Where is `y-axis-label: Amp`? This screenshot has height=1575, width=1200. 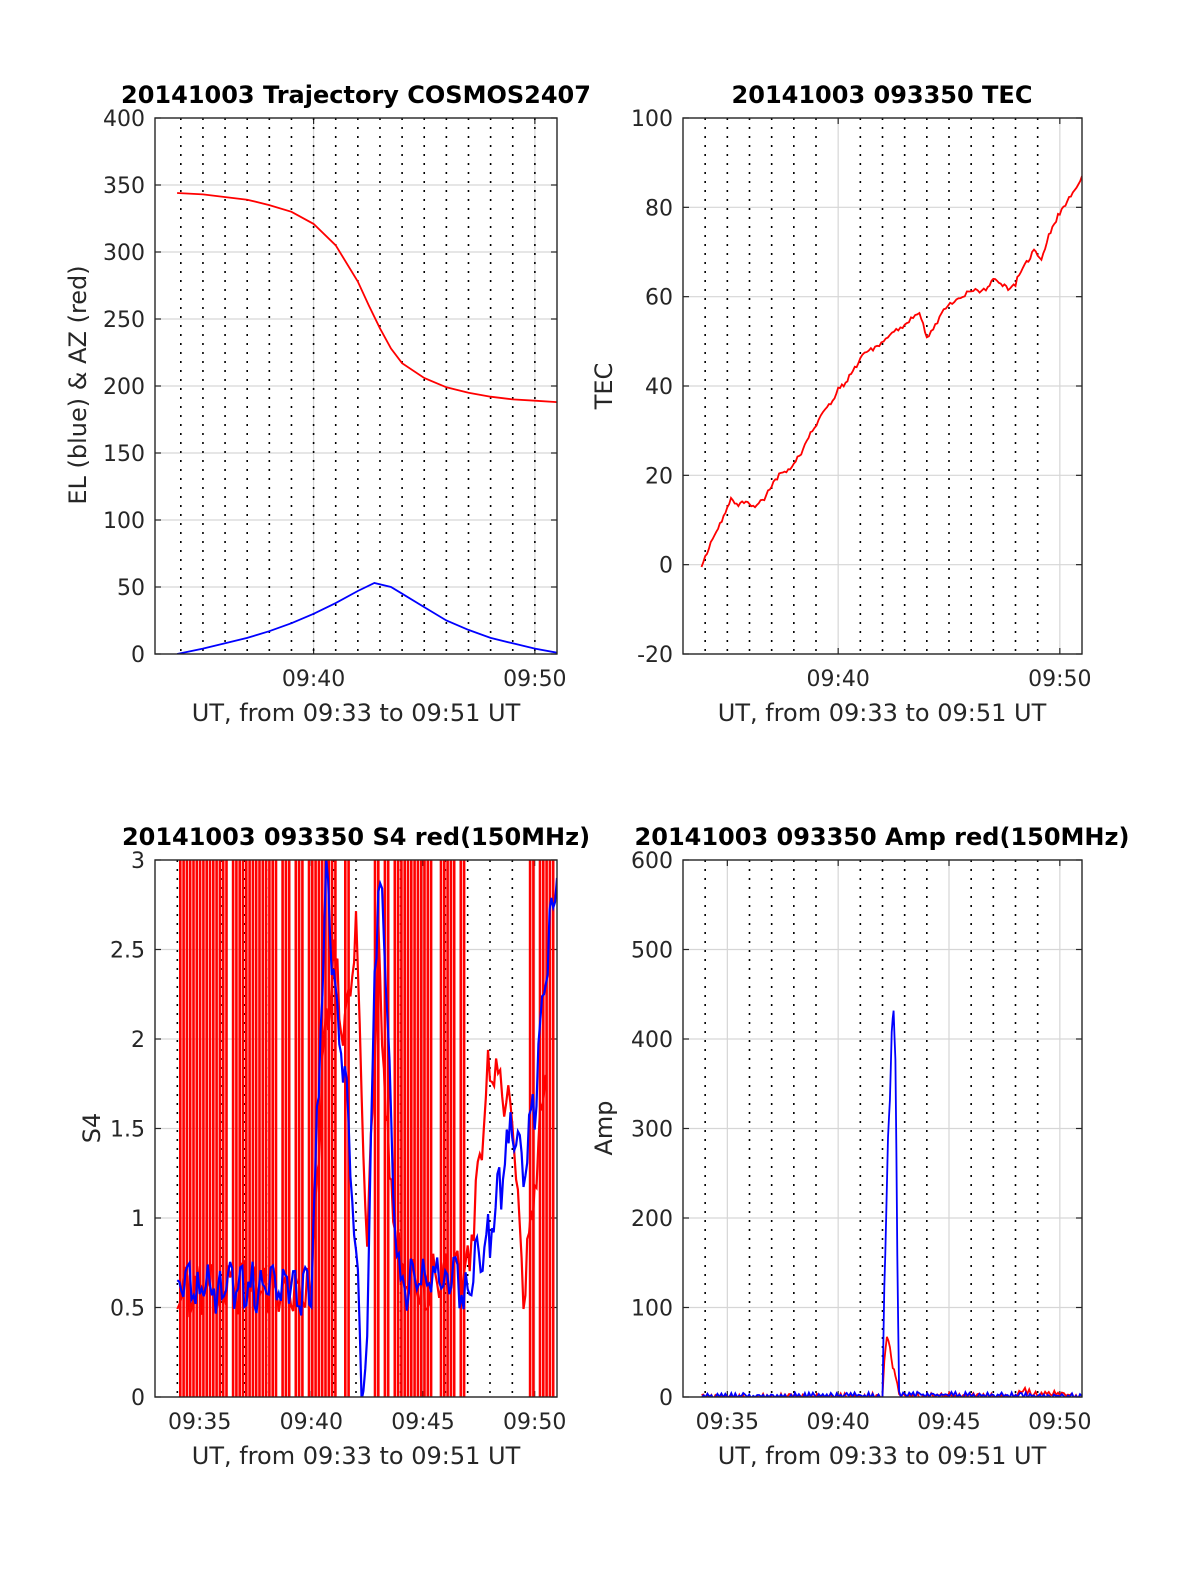
y-axis-label: Amp is located at coordinates (604, 1127).